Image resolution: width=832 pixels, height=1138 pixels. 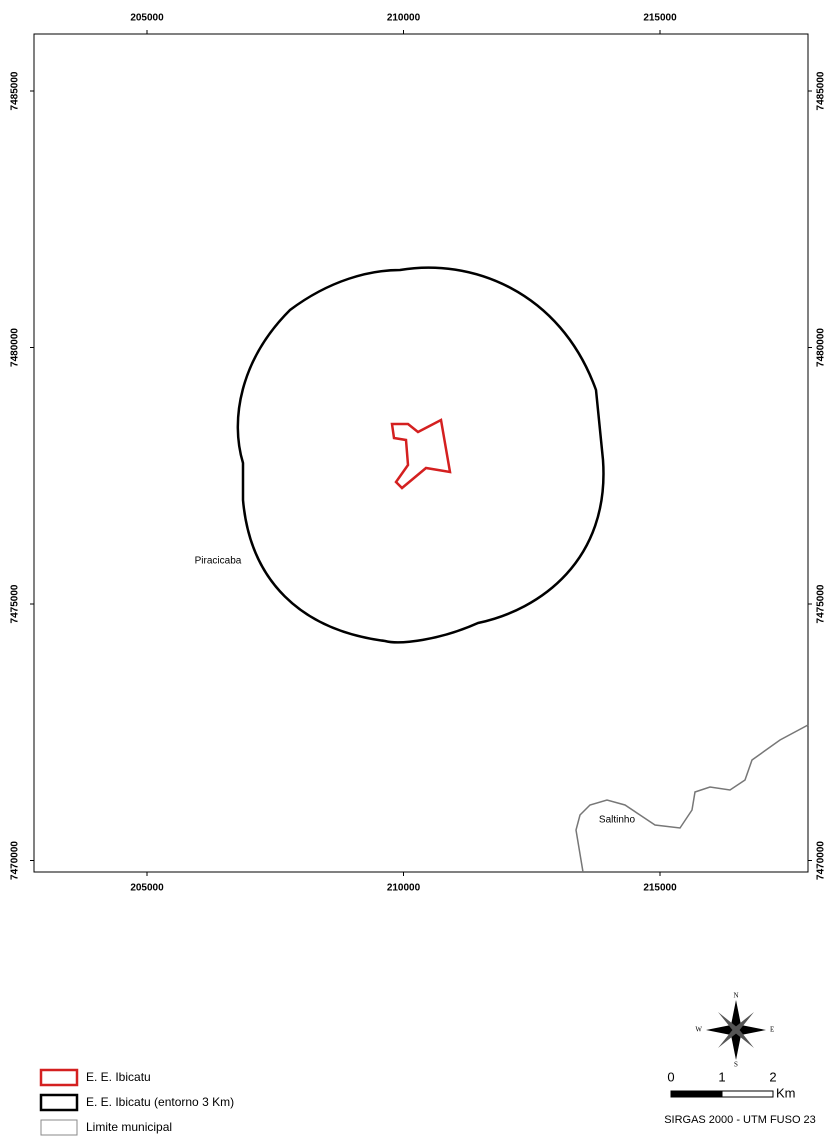 What do you see at coordinates (740, 1120) in the screenshot?
I see `projection: SIRGAS 2000 - UTM FUSO 23` at bounding box center [740, 1120].